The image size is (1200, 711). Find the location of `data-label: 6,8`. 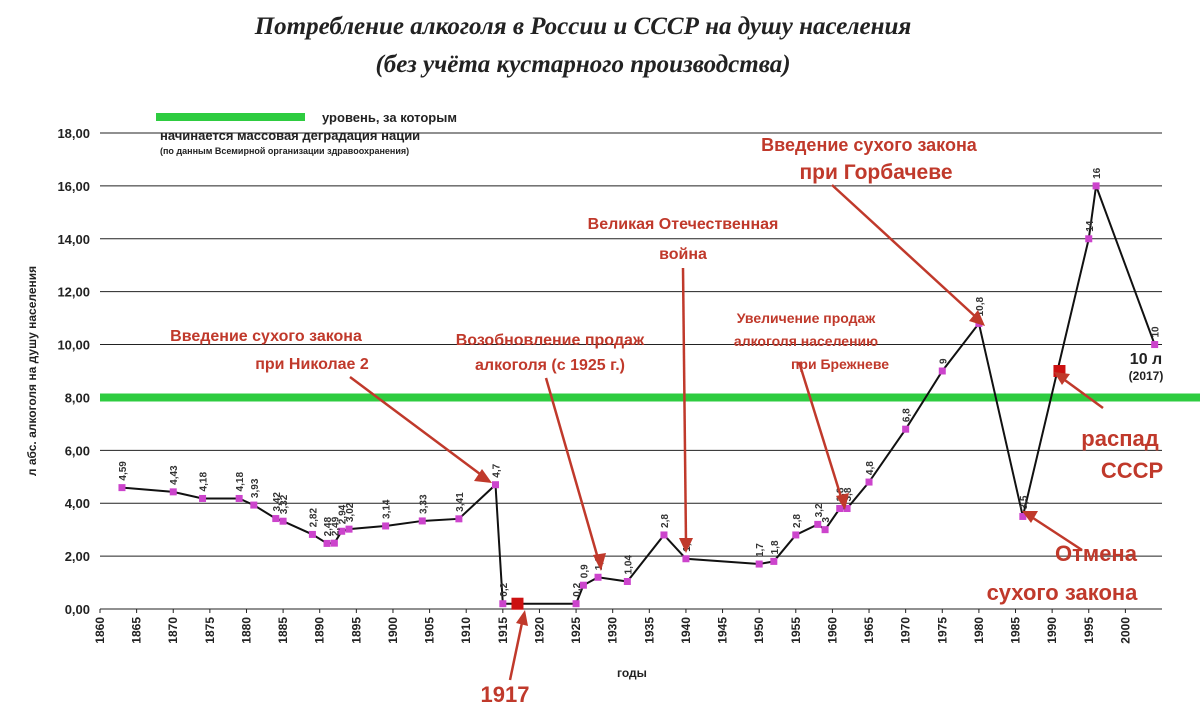

data-label: 6,8 is located at coordinates (907, 415).